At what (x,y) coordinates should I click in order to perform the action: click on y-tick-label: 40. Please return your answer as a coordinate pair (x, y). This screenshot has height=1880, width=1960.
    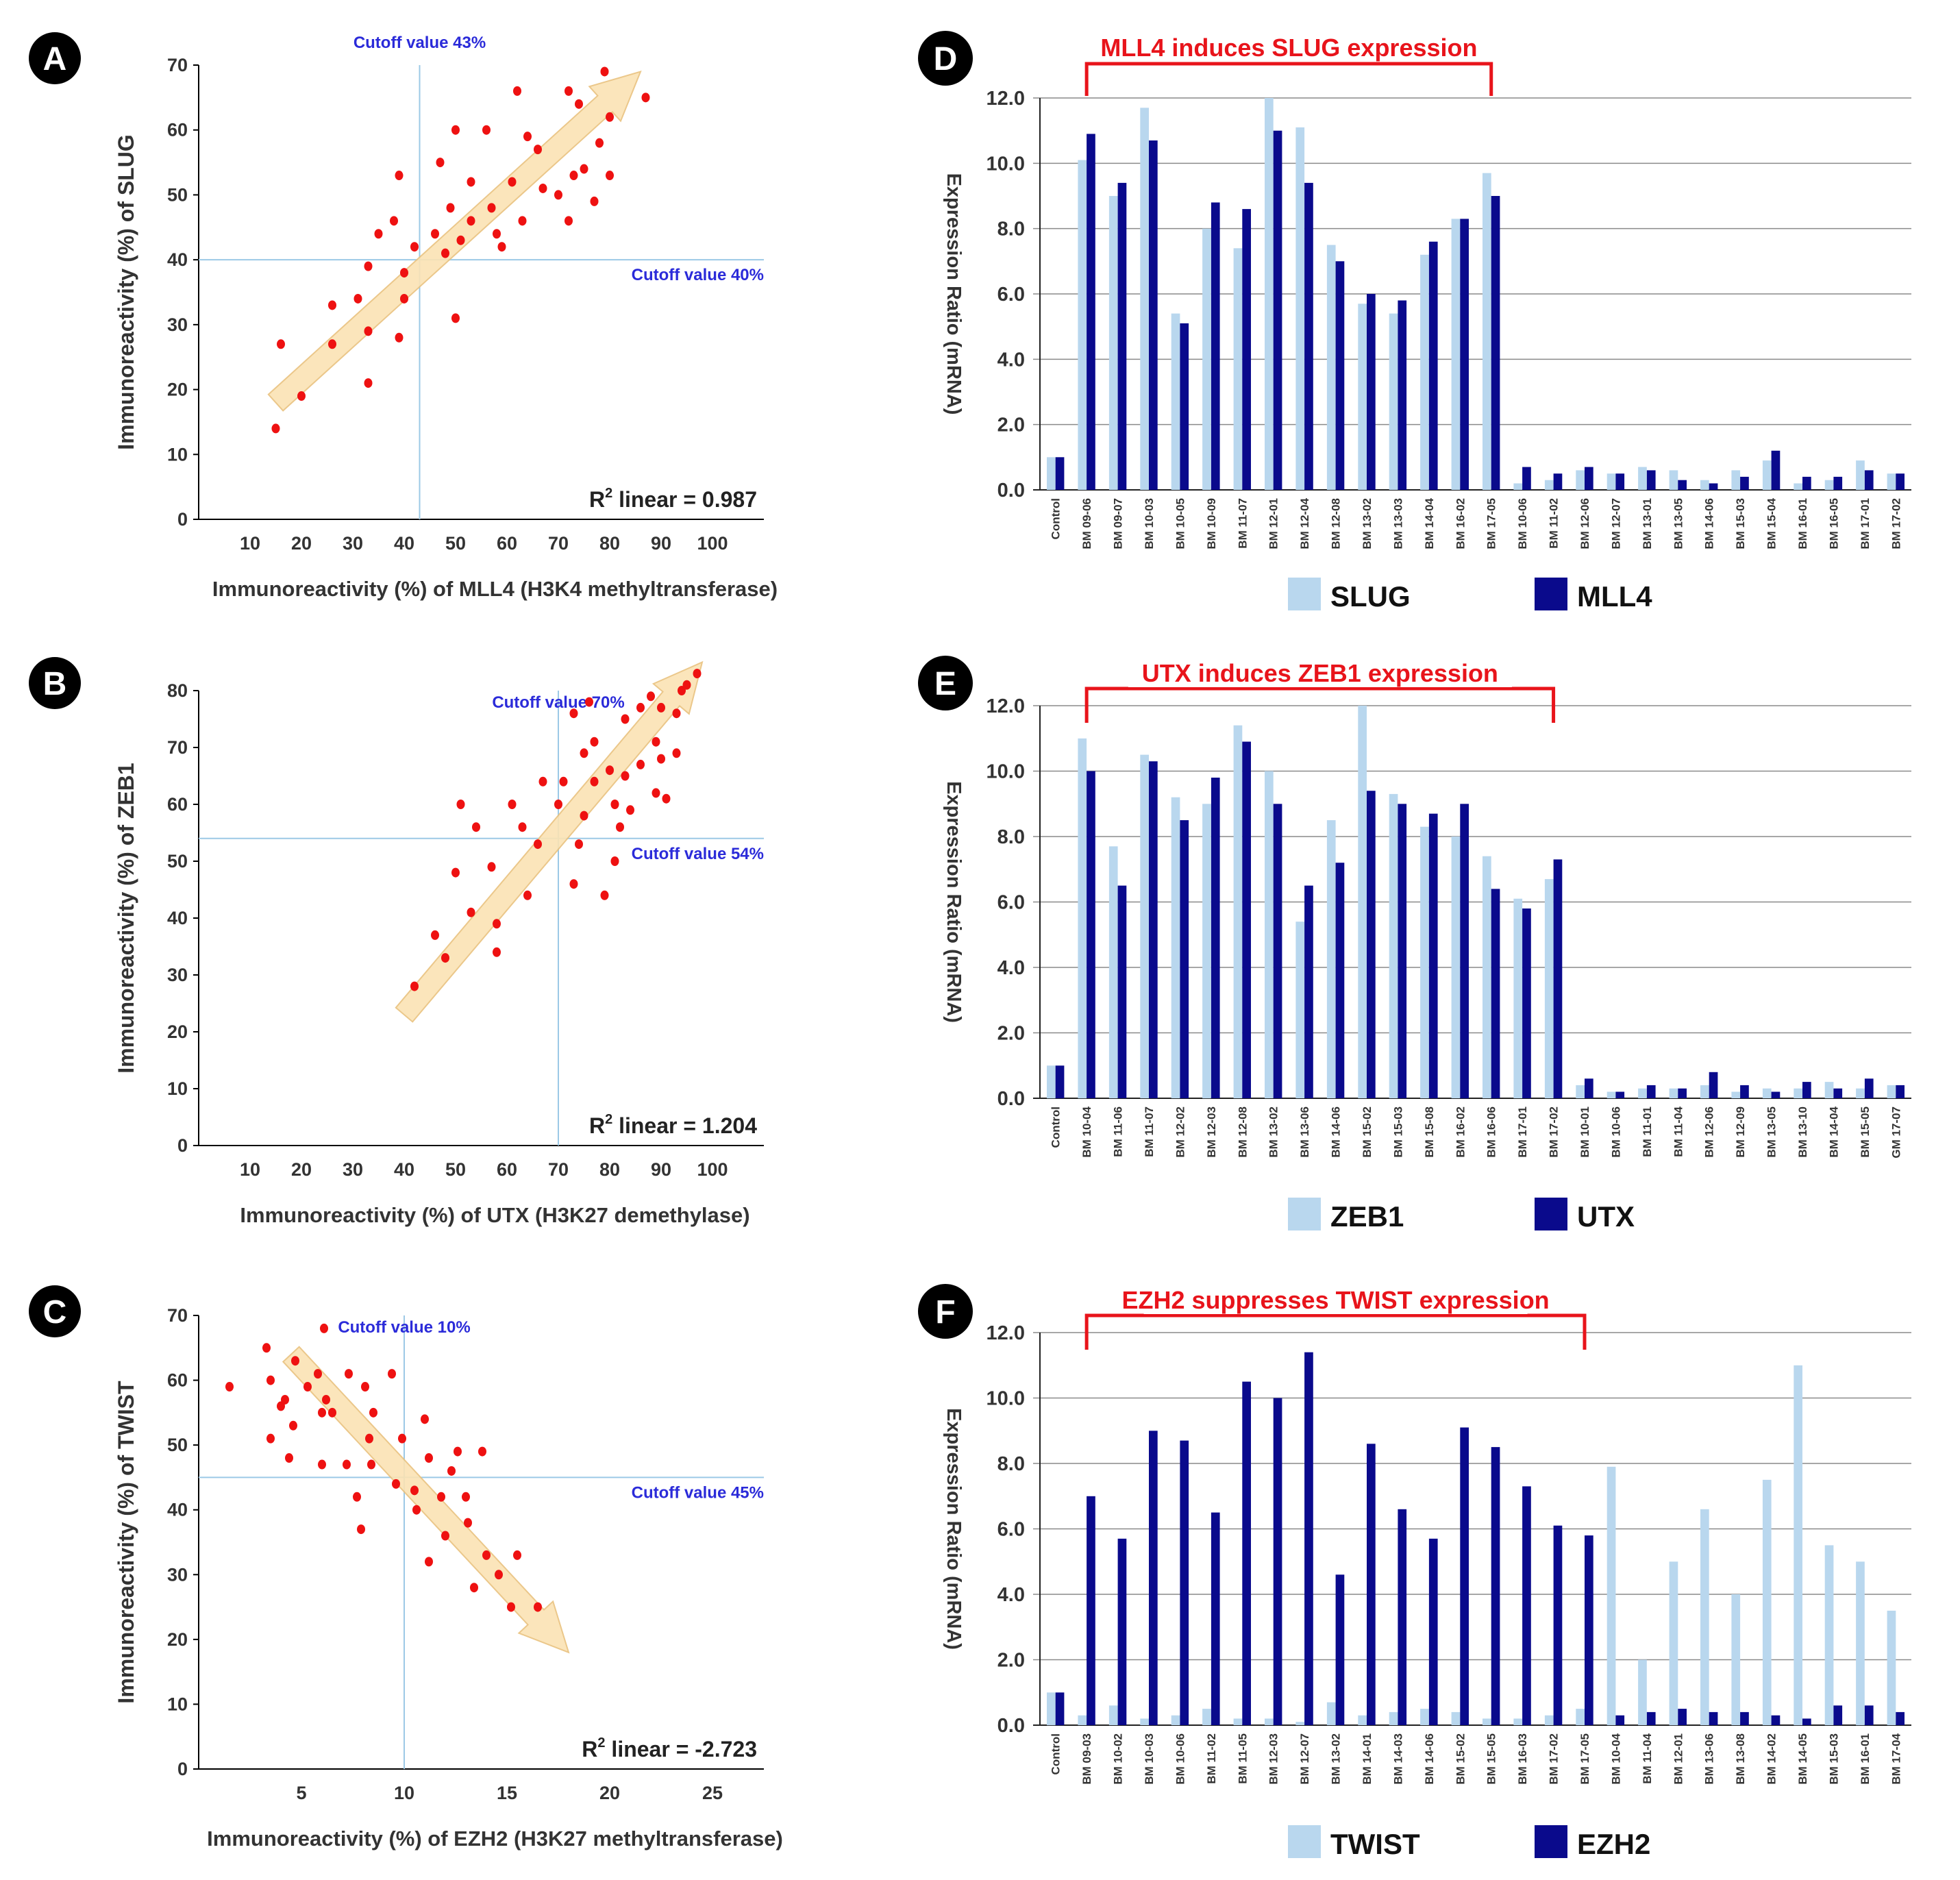
    Looking at the image, I should click on (178, 260).